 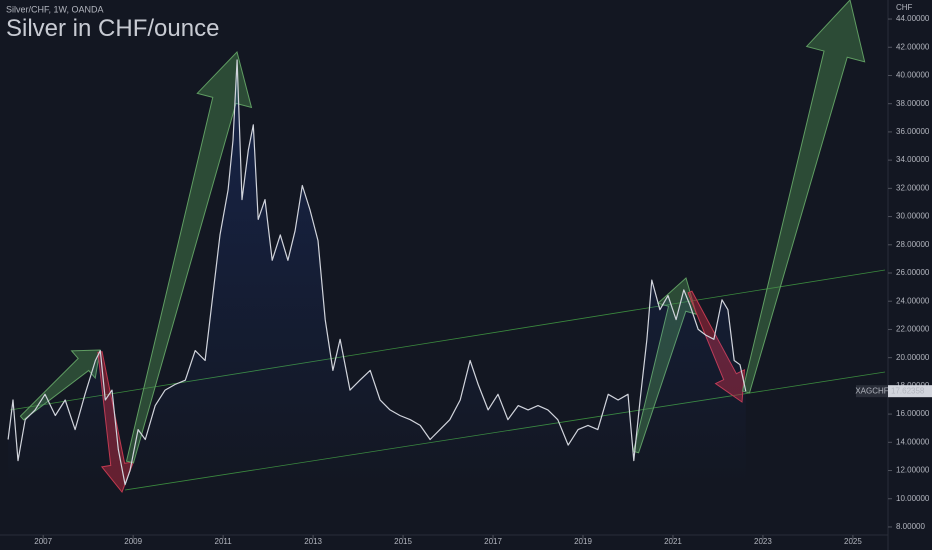 What do you see at coordinates (913, 413) in the screenshot?
I see `y-tick-label: 16.00000` at bounding box center [913, 413].